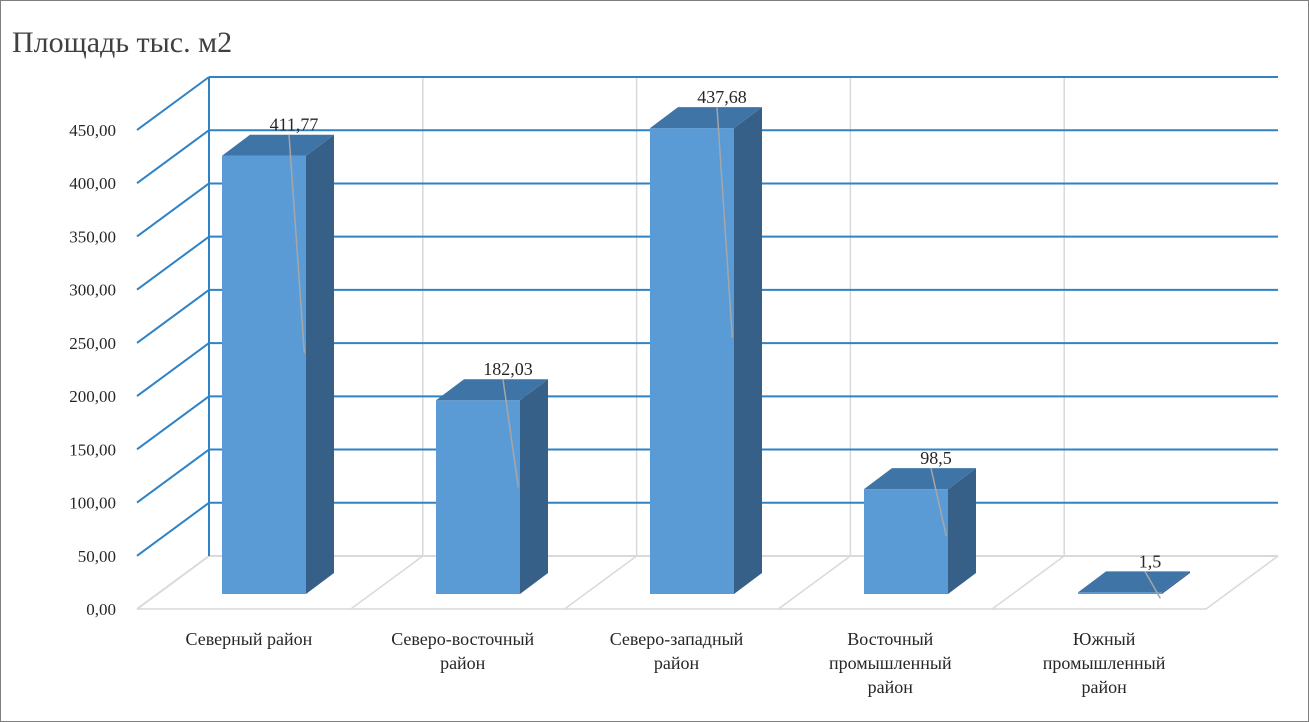 Image resolution: width=1309 pixels, height=722 pixels. I want to click on y-tick-label: 250,00, so click(92, 343).